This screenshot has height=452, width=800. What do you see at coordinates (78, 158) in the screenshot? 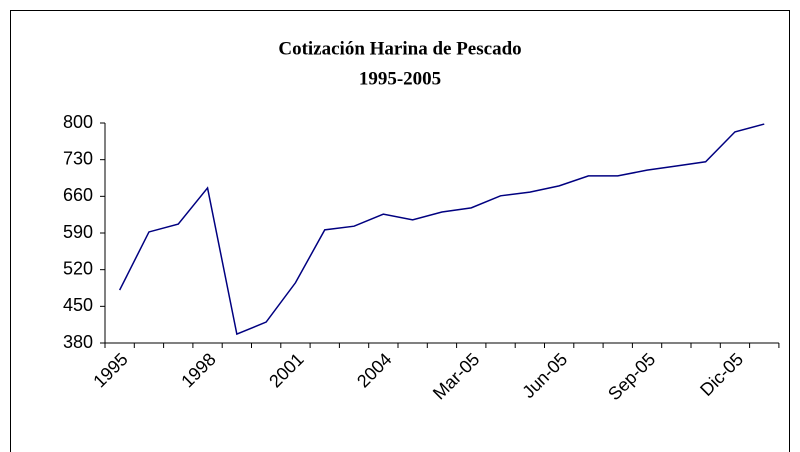
I see `y-tick-label: 730` at bounding box center [78, 158].